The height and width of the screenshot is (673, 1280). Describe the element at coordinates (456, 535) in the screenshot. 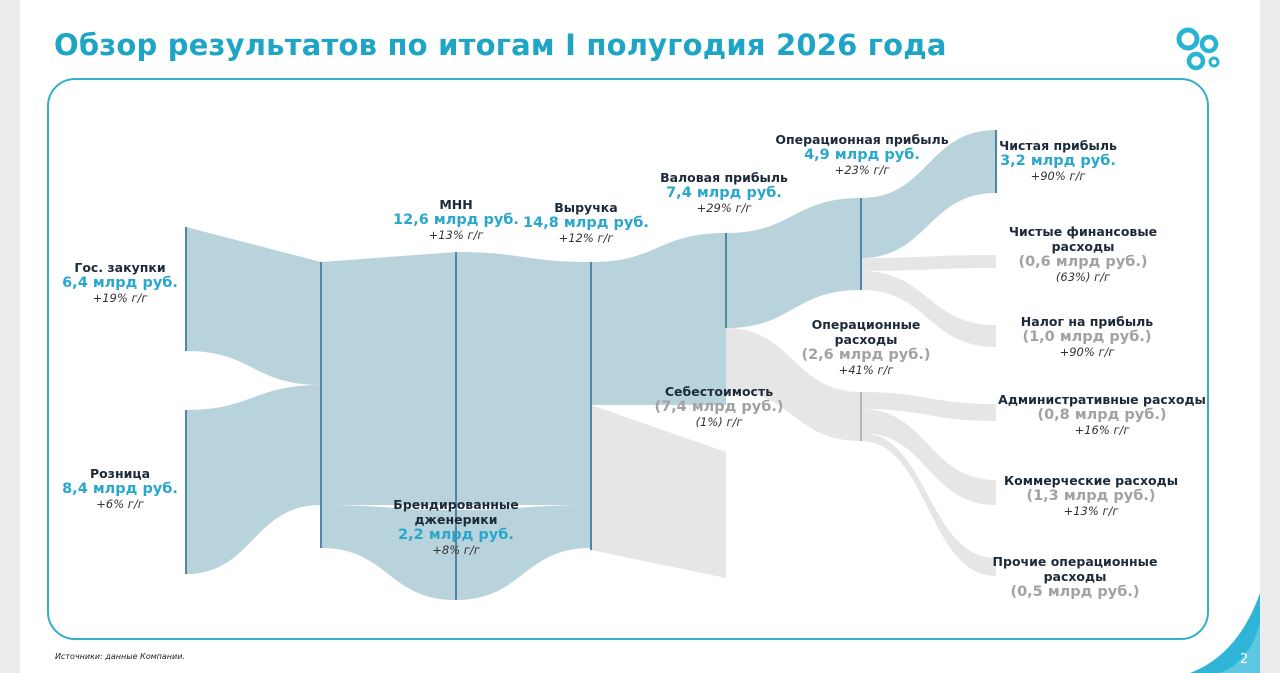

I see `node-value: 2,2 млрд руб.` at that location.